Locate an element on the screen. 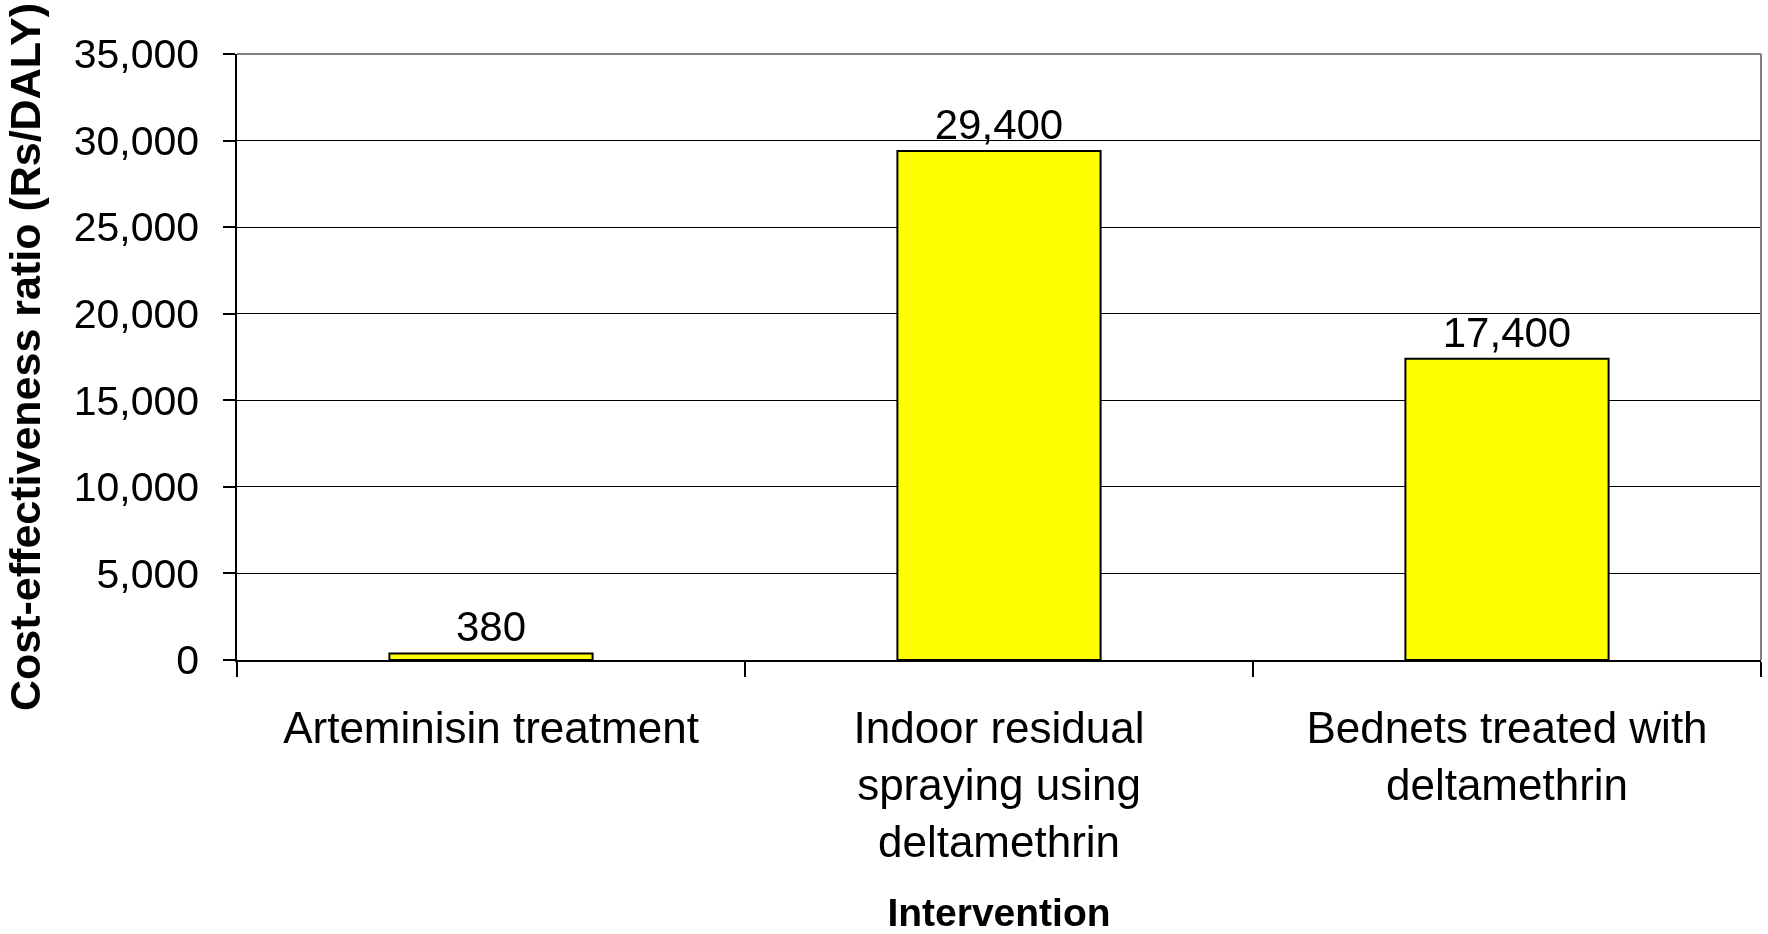 The height and width of the screenshot is (934, 1768). y-tick-label: 15,000 is located at coordinates (136, 400).